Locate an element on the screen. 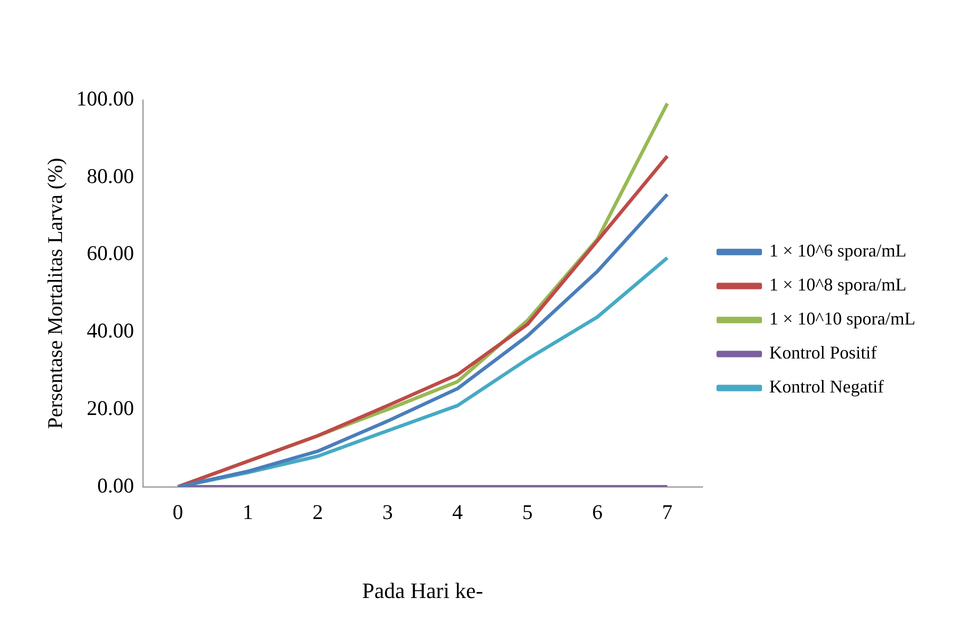 This screenshot has width=963, height=630. y-tick-label: 100.00 is located at coordinates (105, 98).